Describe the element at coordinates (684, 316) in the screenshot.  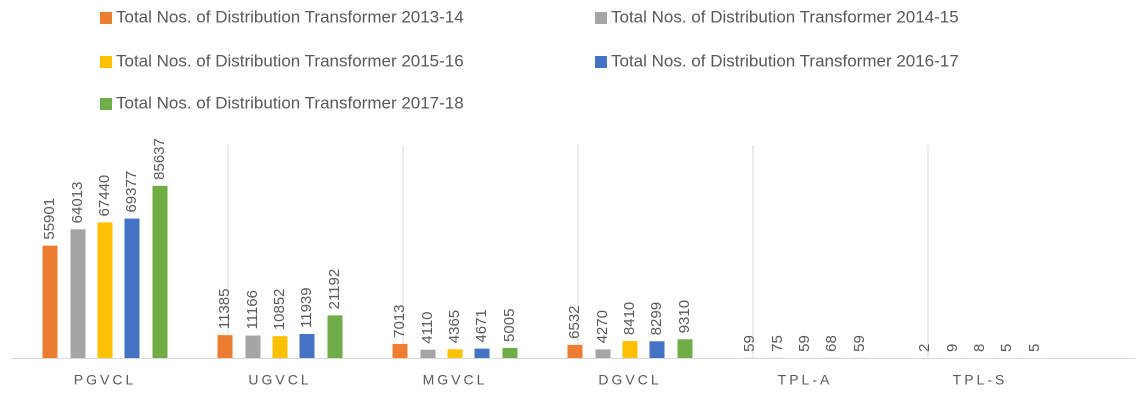
I see `data-label: 9310` at that location.